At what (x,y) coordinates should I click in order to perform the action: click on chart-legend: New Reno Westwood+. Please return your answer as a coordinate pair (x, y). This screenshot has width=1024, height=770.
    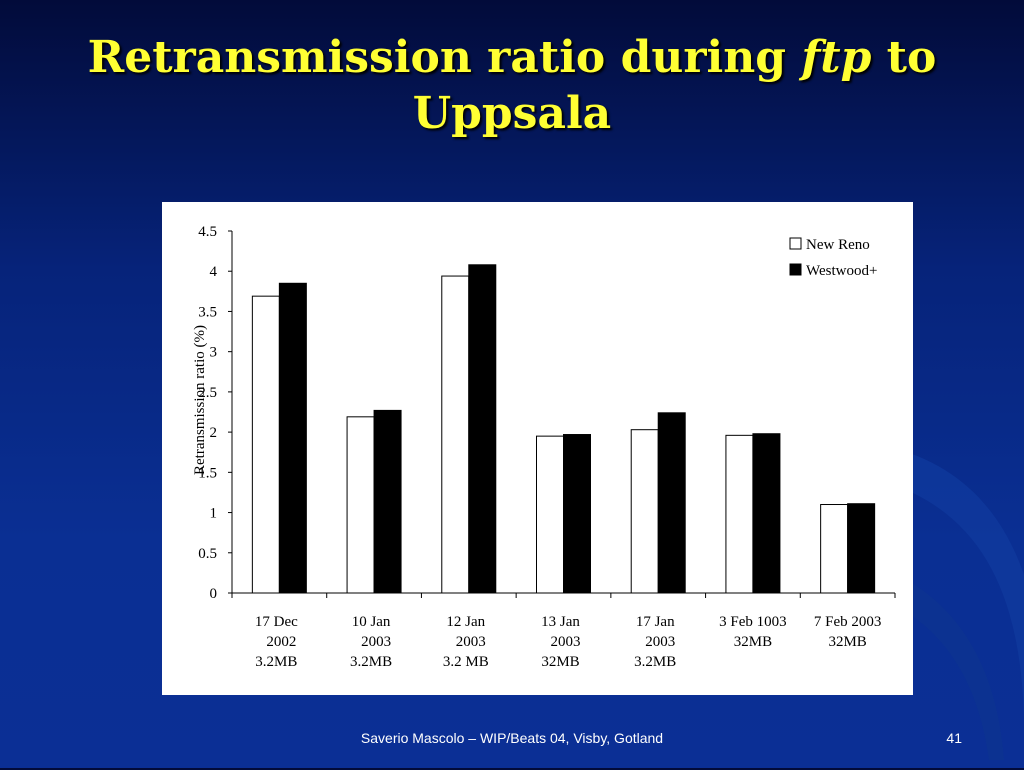
    Looking at the image, I should click on (833, 258).